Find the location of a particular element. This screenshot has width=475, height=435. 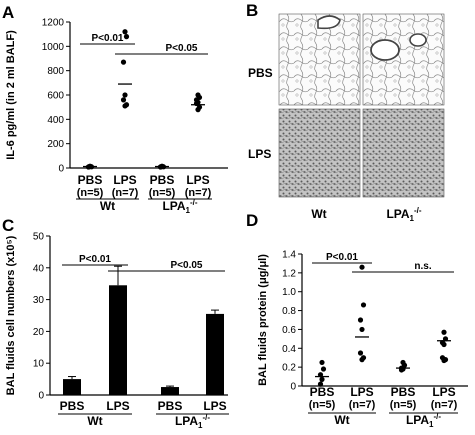

y-tick-label: 600 is located at coordinates (55, 96).